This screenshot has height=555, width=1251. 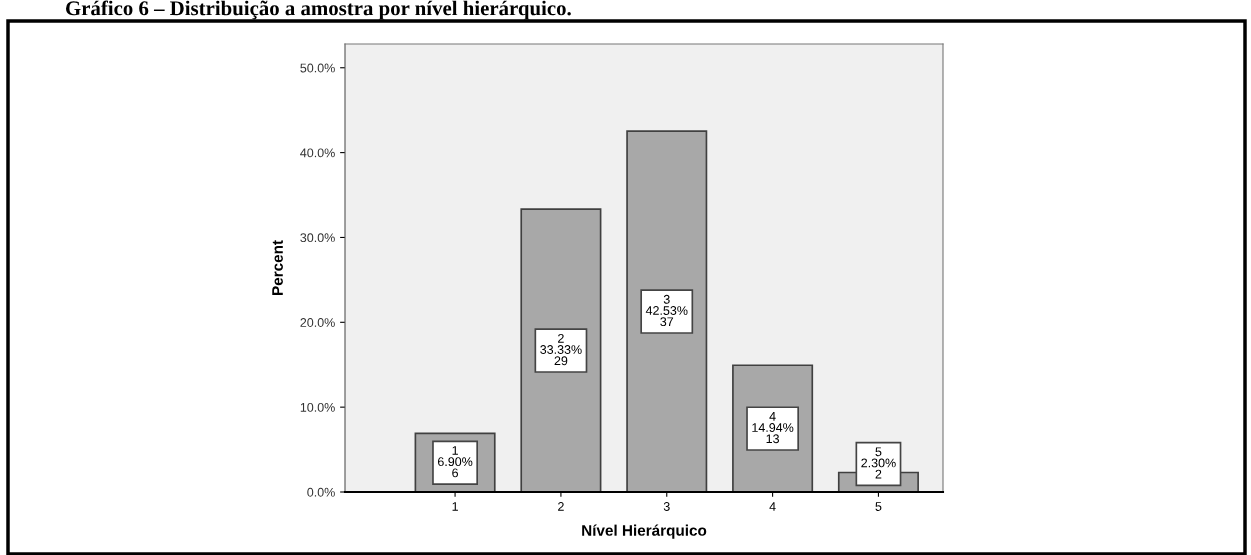 I want to click on data-label: 1 6.90% 6, so click(x=455, y=462).